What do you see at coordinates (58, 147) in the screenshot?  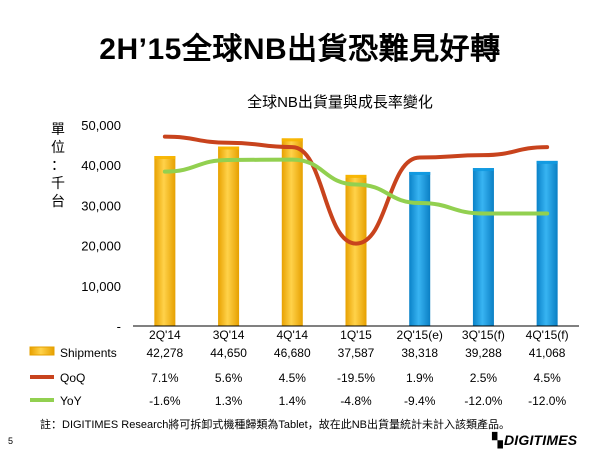 I see `y-axis-unit-char: 位` at bounding box center [58, 147].